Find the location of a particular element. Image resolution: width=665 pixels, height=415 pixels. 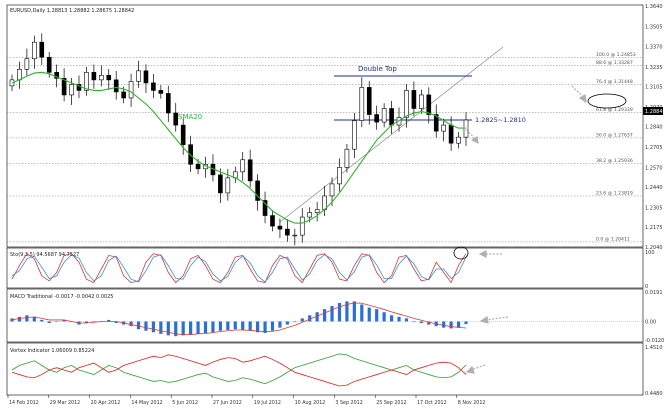

y-tick-label: 1.2040 is located at coordinates (654, 248).